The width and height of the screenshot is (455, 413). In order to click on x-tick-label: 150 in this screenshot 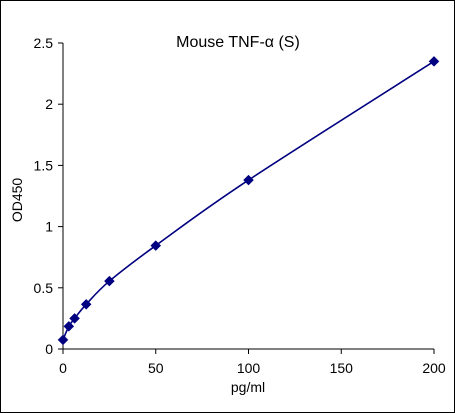, I will do `click(342, 368)`.